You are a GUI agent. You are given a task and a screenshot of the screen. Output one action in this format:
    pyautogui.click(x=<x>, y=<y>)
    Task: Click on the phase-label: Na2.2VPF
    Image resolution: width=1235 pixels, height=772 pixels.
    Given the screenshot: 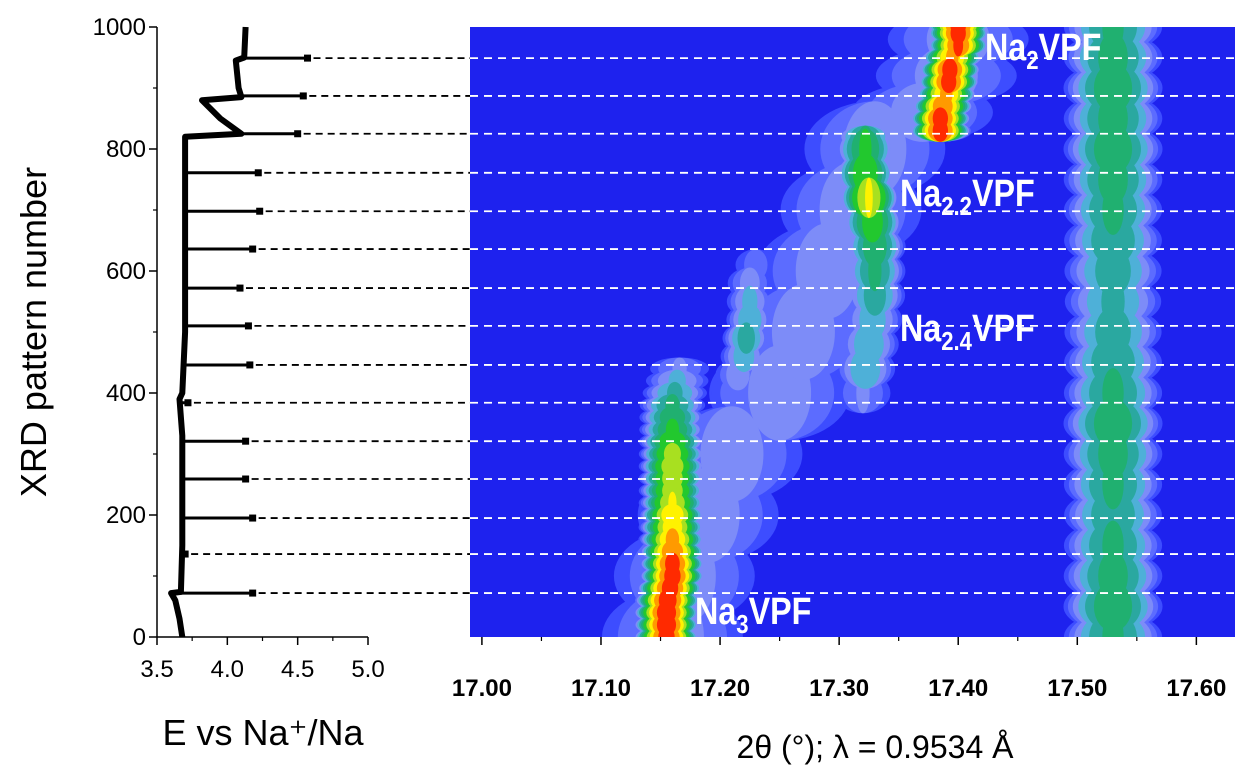 What is the action you would take?
    pyautogui.click(x=967, y=197)
    